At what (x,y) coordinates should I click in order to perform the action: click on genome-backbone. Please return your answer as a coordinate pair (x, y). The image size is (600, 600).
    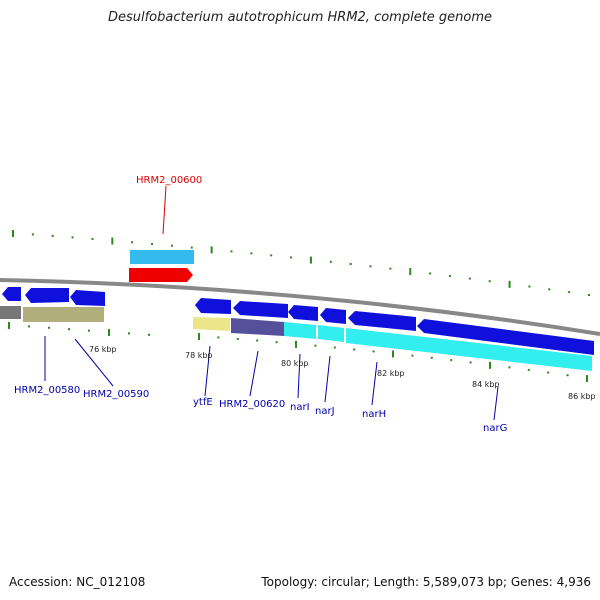
    Looking at the image, I should click on (300, 307).